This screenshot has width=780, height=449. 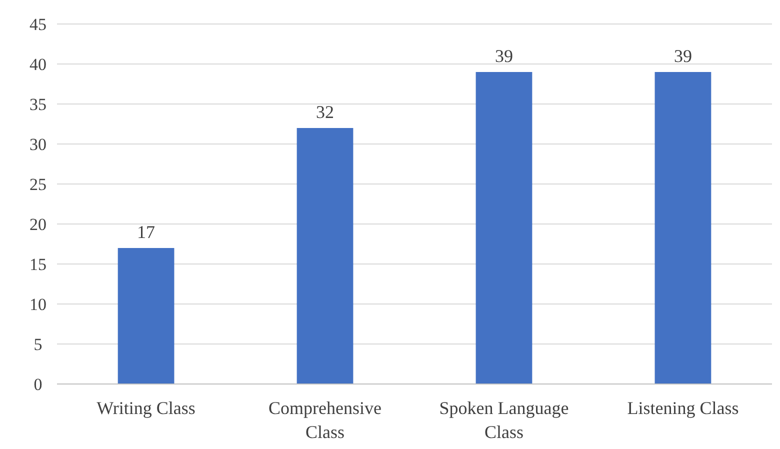 What do you see at coordinates (38, 144) in the screenshot?
I see `y-tick-label: 30` at bounding box center [38, 144].